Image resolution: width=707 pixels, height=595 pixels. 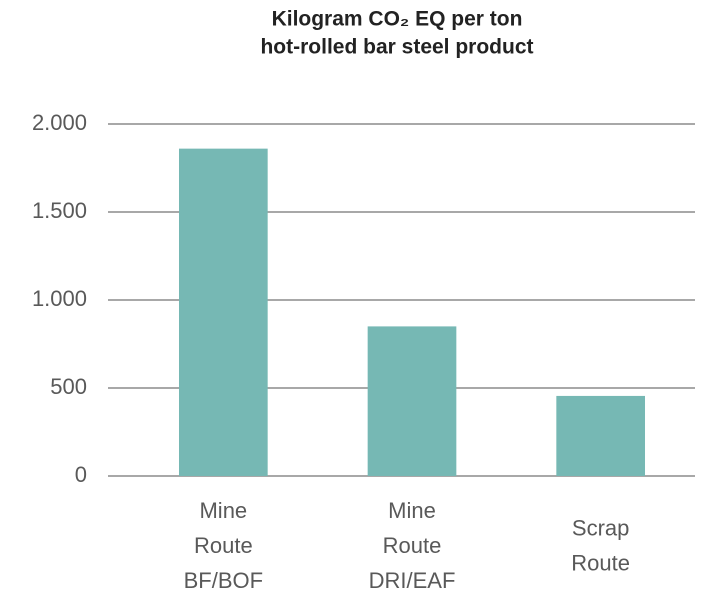 What do you see at coordinates (59, 210) in the screenshot?
I see `y-tick-label: 1.500` at bounding box center [59, 210].